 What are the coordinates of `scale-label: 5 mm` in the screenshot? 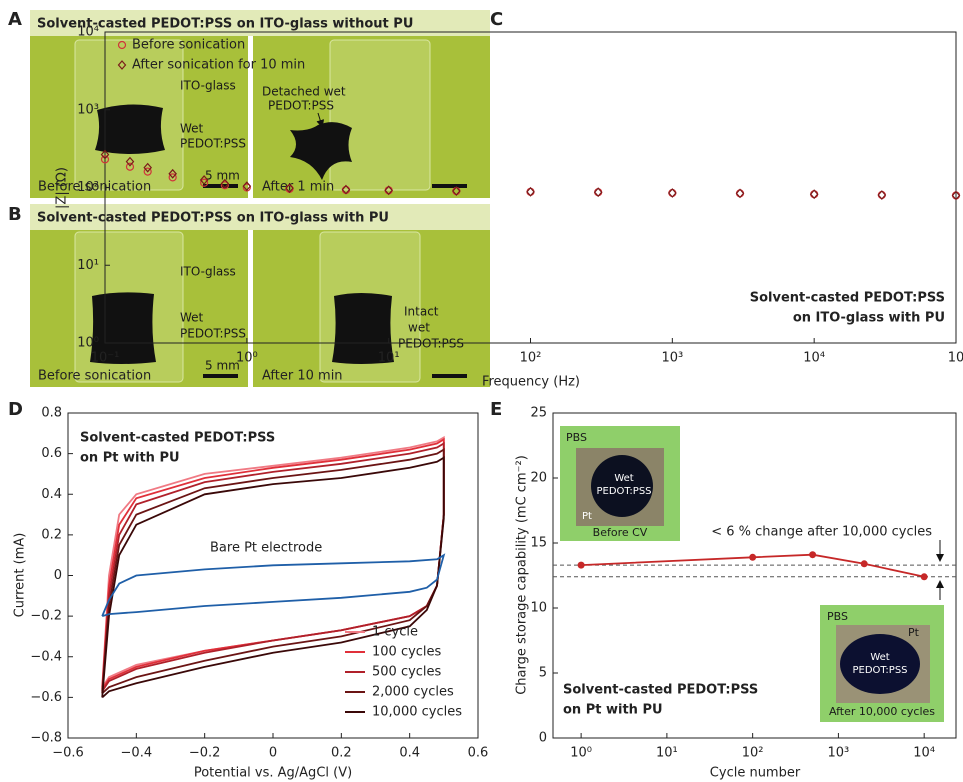 It's located at (222, 176).